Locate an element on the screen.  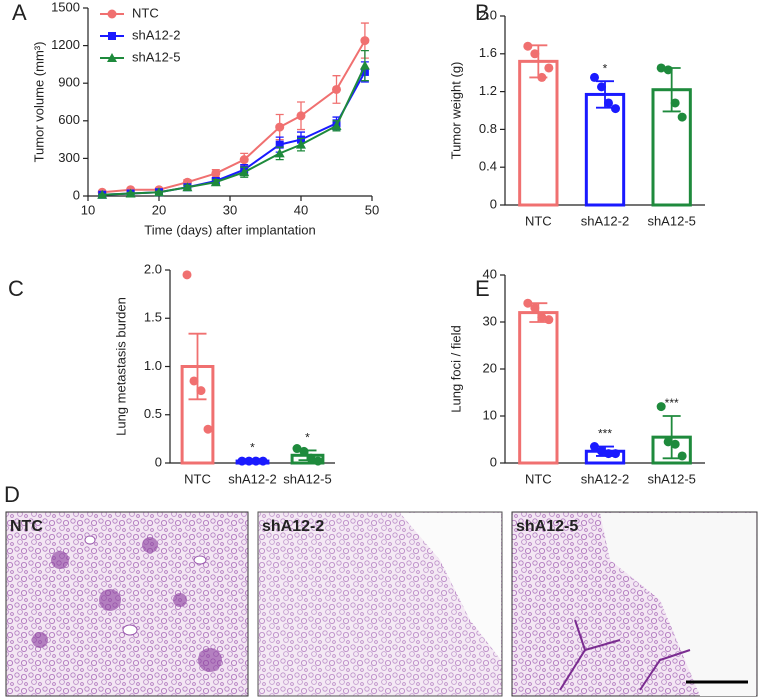
y-tick-label: 1500 is located at coordinates (65, 7).